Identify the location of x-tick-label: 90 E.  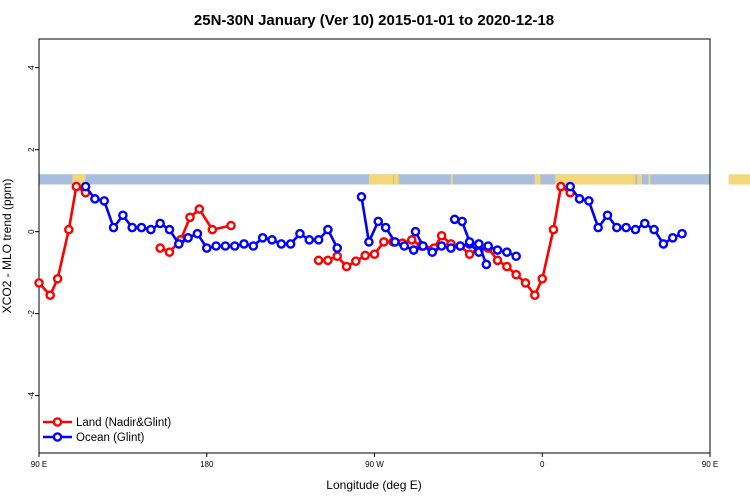
(39, 464).